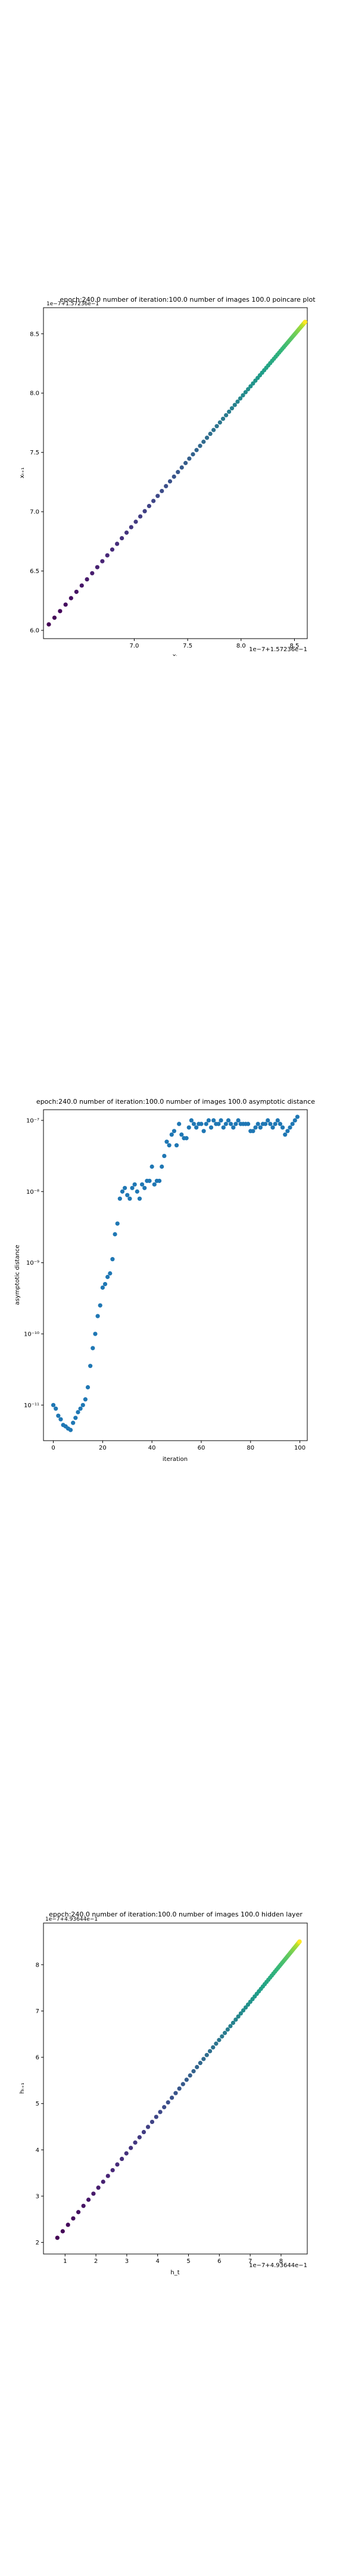 The image size is (343, 2576). Describe the element at coordinates (127, 2261) in the screenshot. I see `x-tick-label: 3` at that location.